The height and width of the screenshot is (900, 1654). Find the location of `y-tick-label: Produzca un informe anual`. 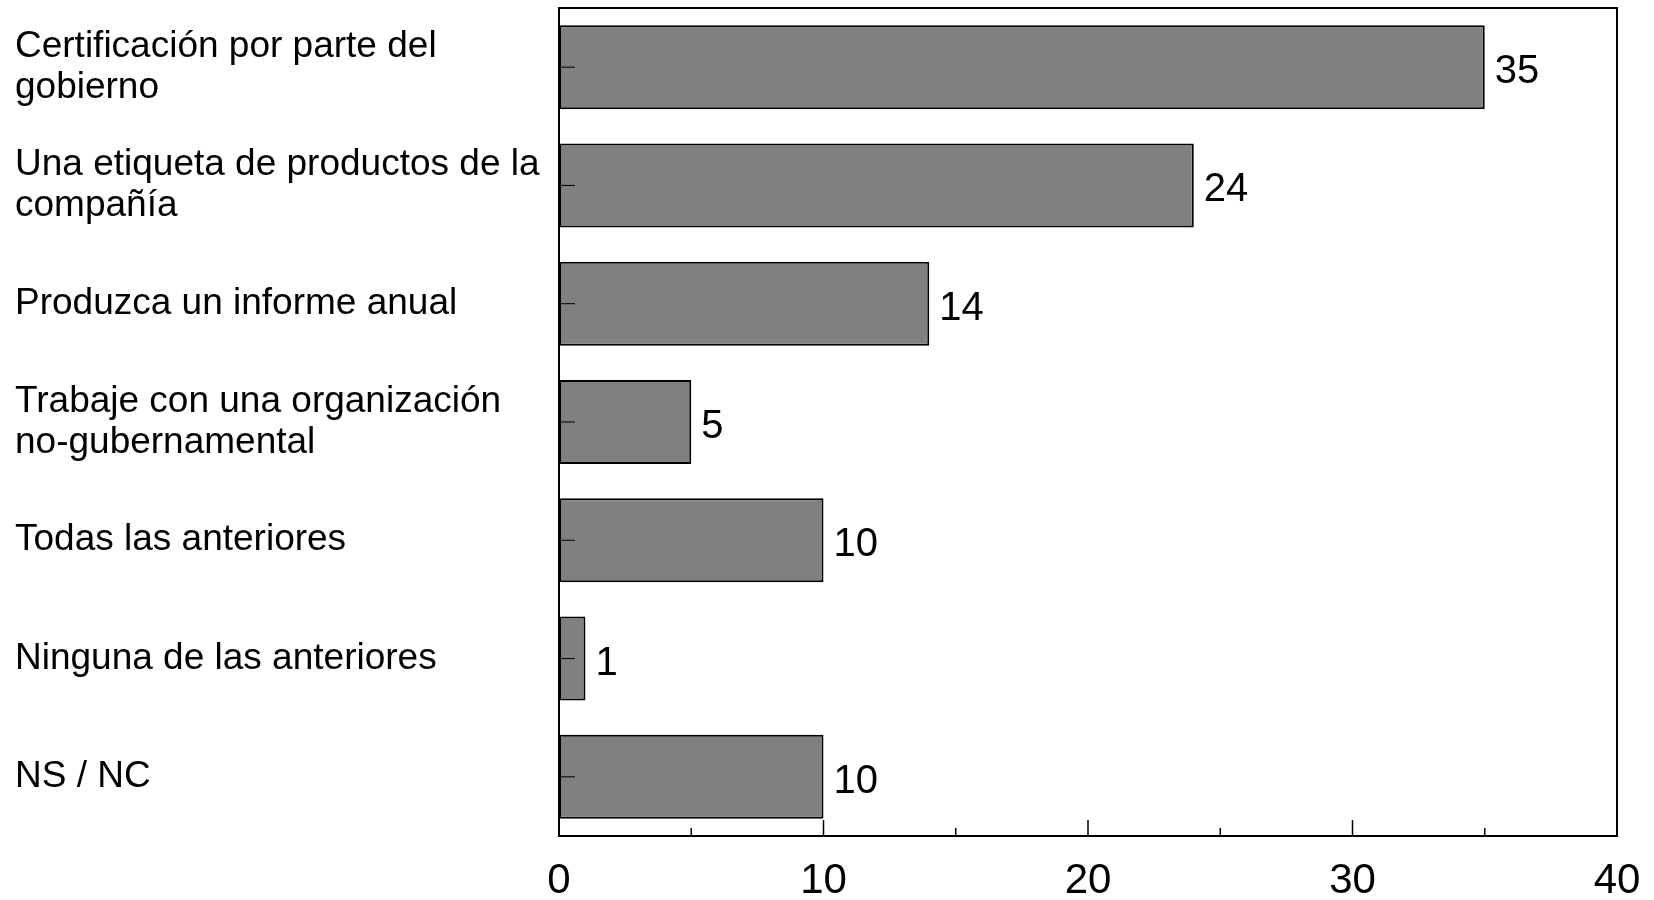

y-tick-label: Produzca un informe anual is located at coordinates (236, 301).